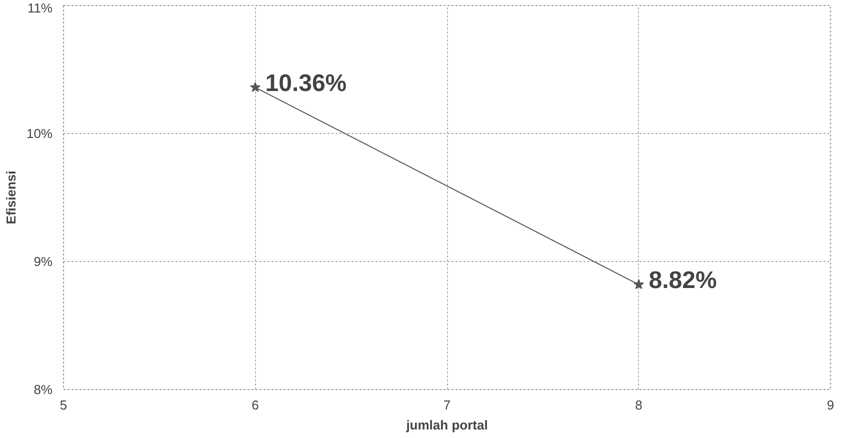 This screenshot has width=863, height=438. What do you see at coordinates (39, 133) in the screenshot?
I see `y-tick-label: 10%` at bounding box center [39, 133].